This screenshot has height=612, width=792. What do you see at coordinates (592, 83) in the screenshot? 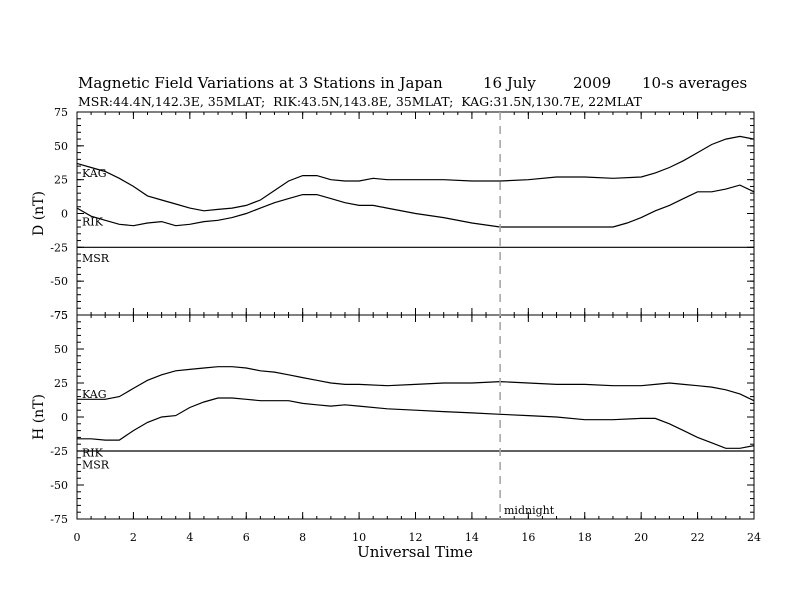
I see `chart-year: 2009` at bounding box center [592, 83].